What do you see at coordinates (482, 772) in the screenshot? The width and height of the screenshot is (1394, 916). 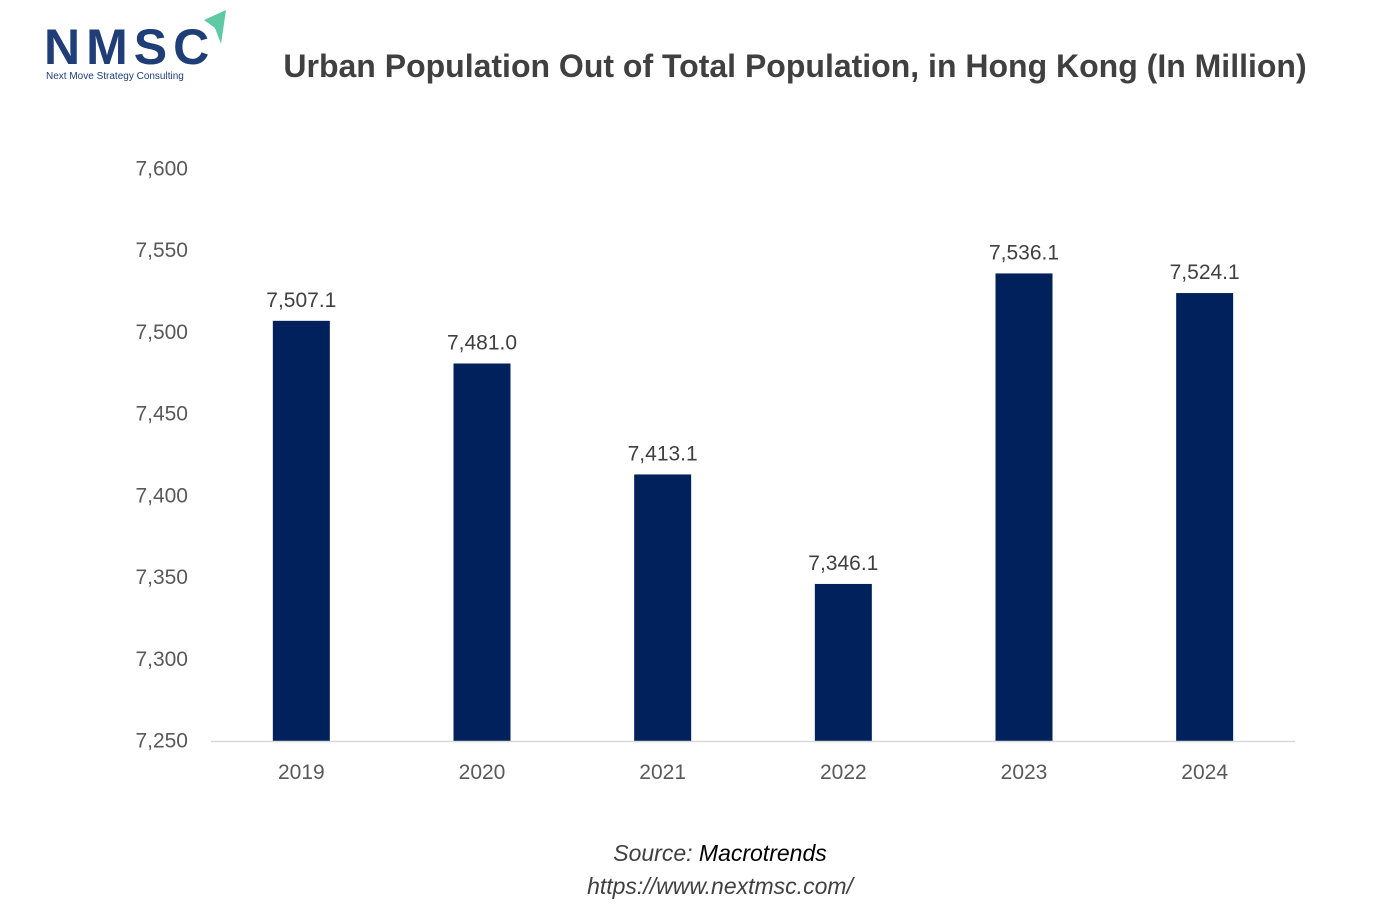 I see `x-tick-label: 2020` at bounding box center [482, 772].